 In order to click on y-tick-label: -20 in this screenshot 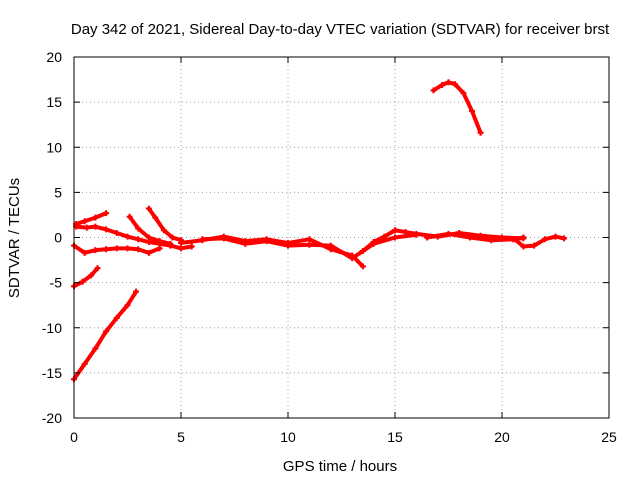, I will do `click(52, 418)`.